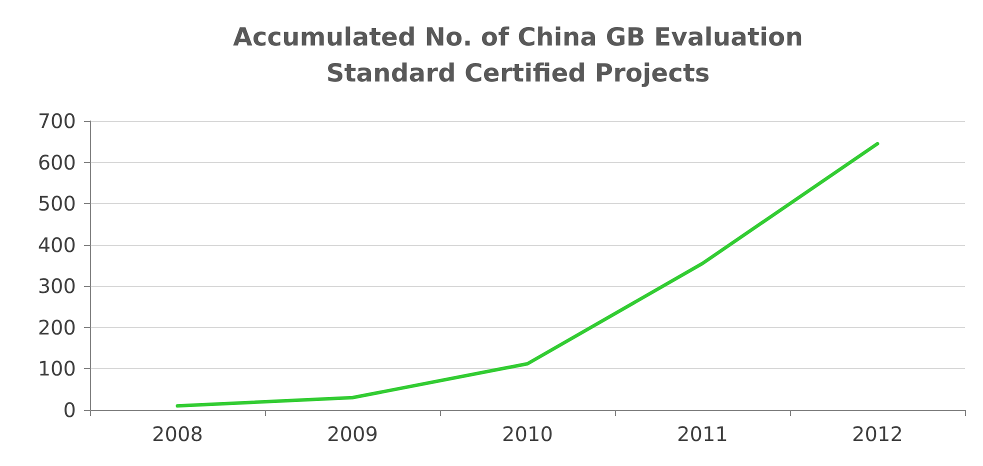 The height and width of the screenshot is (466, 983). I want to click on y-tick-label: 200, so click(57, 327).